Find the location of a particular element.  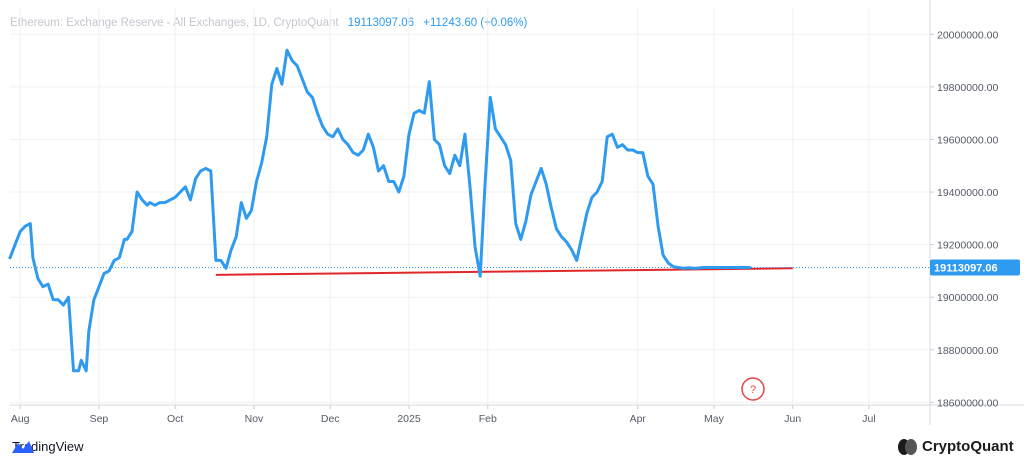

price-tag-background is located at coordinates (975, 267).